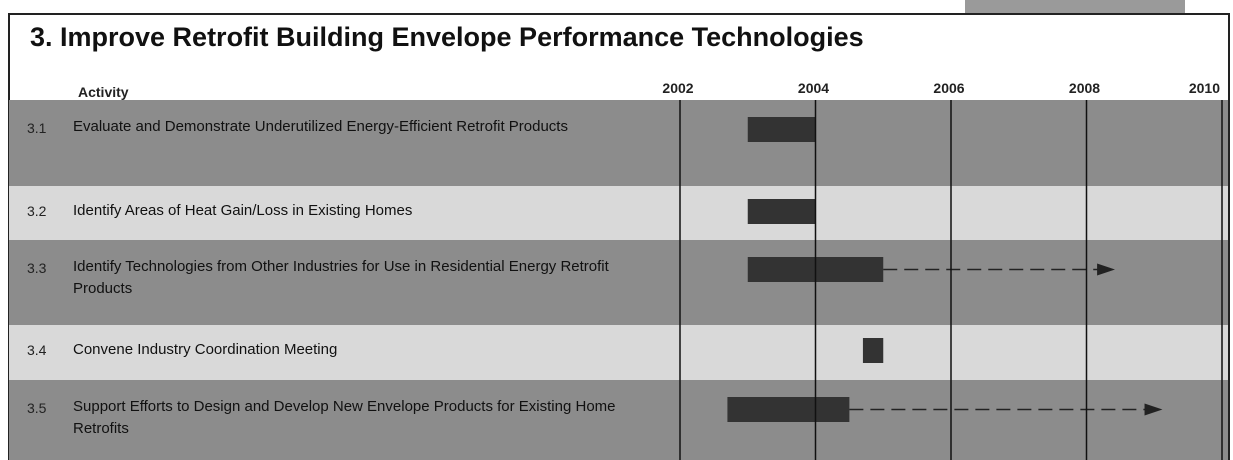 The width and height of the screenshot is (1233, 460). I want to click on x-tick-label: 2006, so click(948, 88).